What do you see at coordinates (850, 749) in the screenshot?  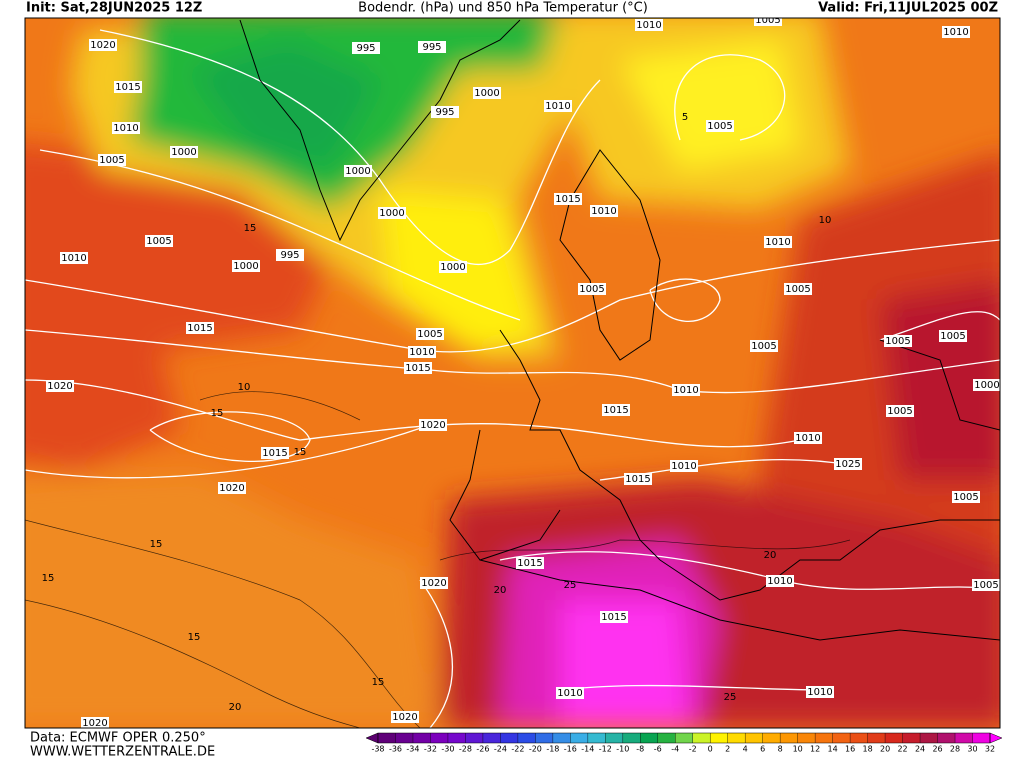 I see `colorbar-label: 16` at bounding box center [850, 749].